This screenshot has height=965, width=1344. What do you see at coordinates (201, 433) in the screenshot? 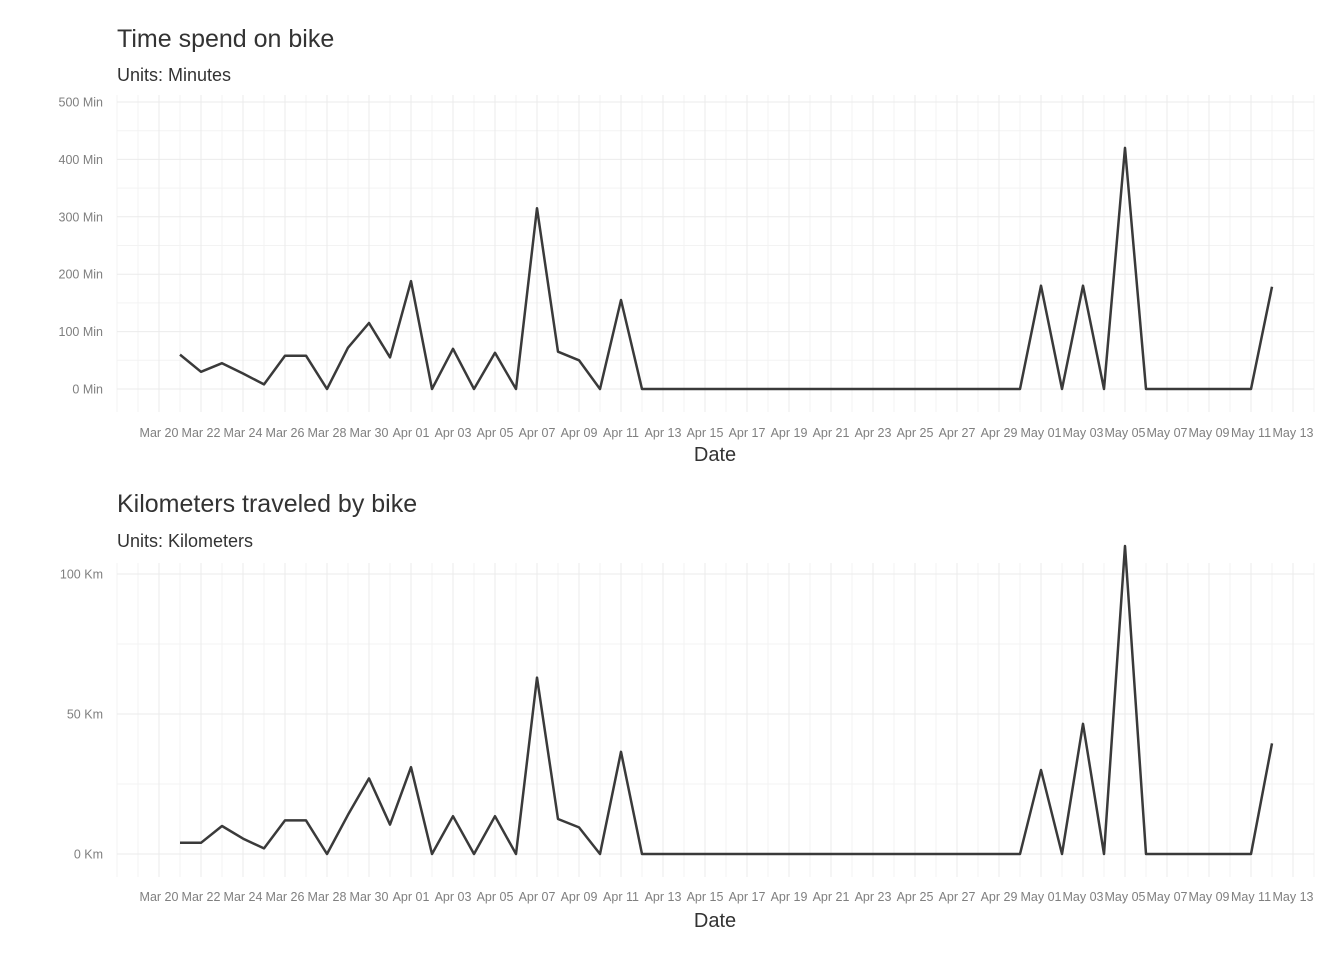
I see `time-chart-x-tick-label: Mar 22` at bounding box center [201, 433].